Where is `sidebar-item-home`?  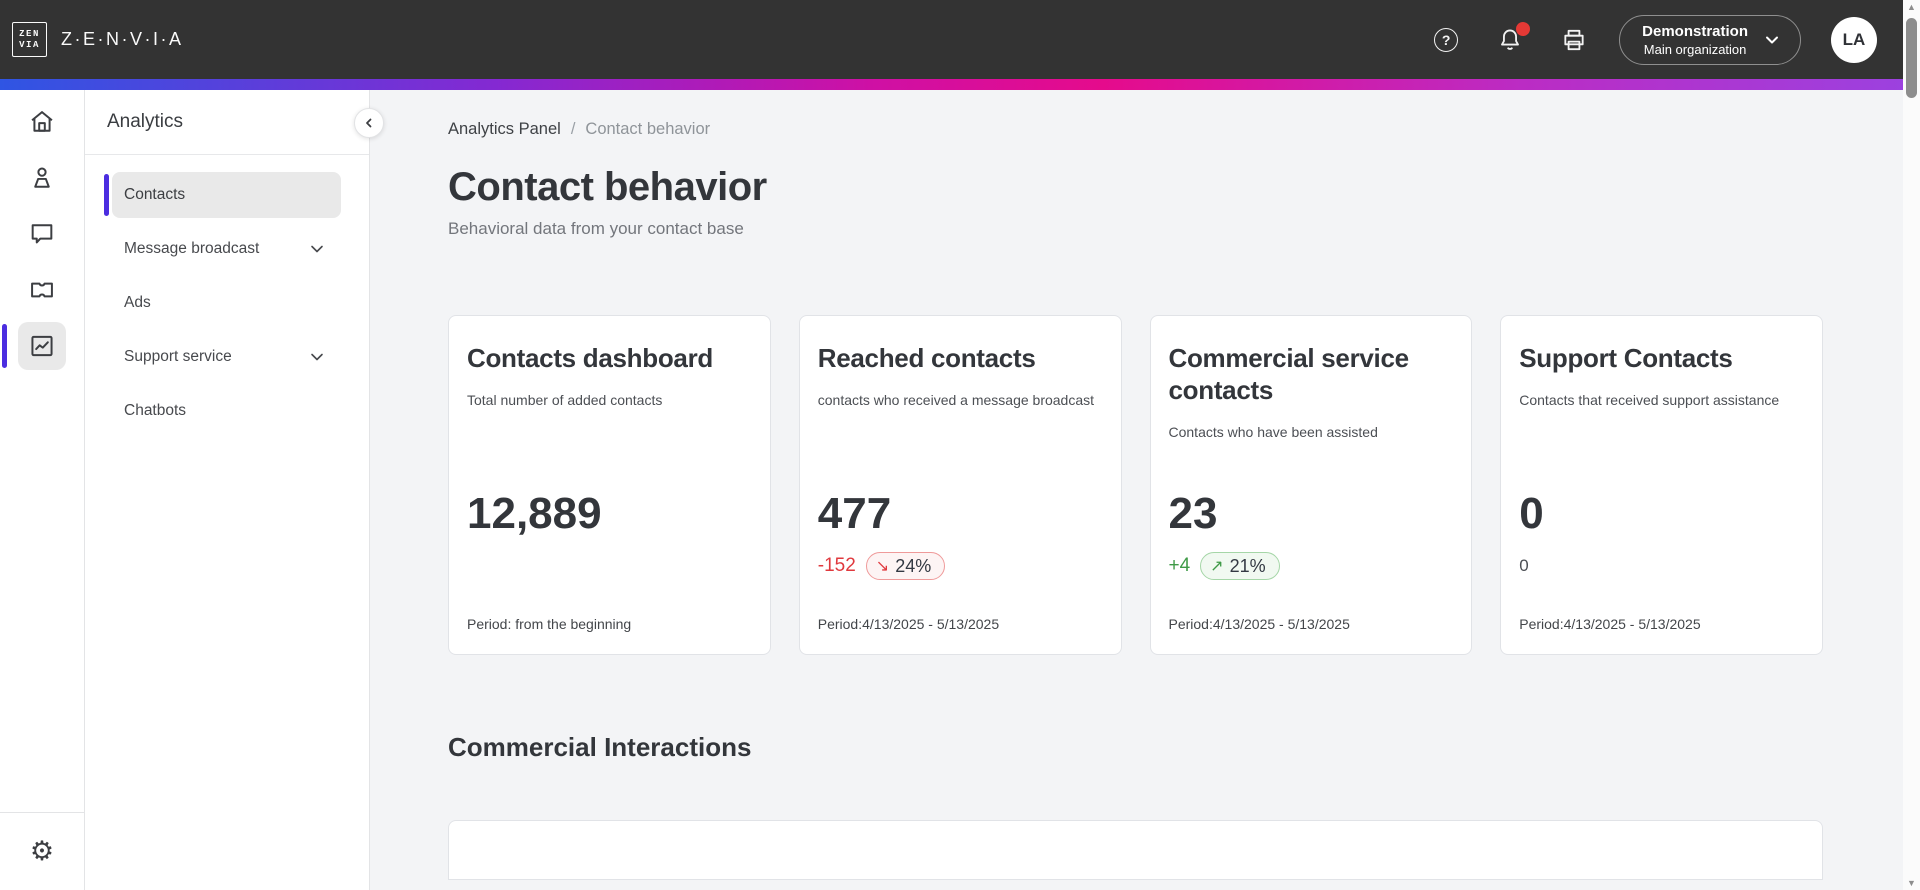 sidebar-item-home is located at coordinates (42, 122).